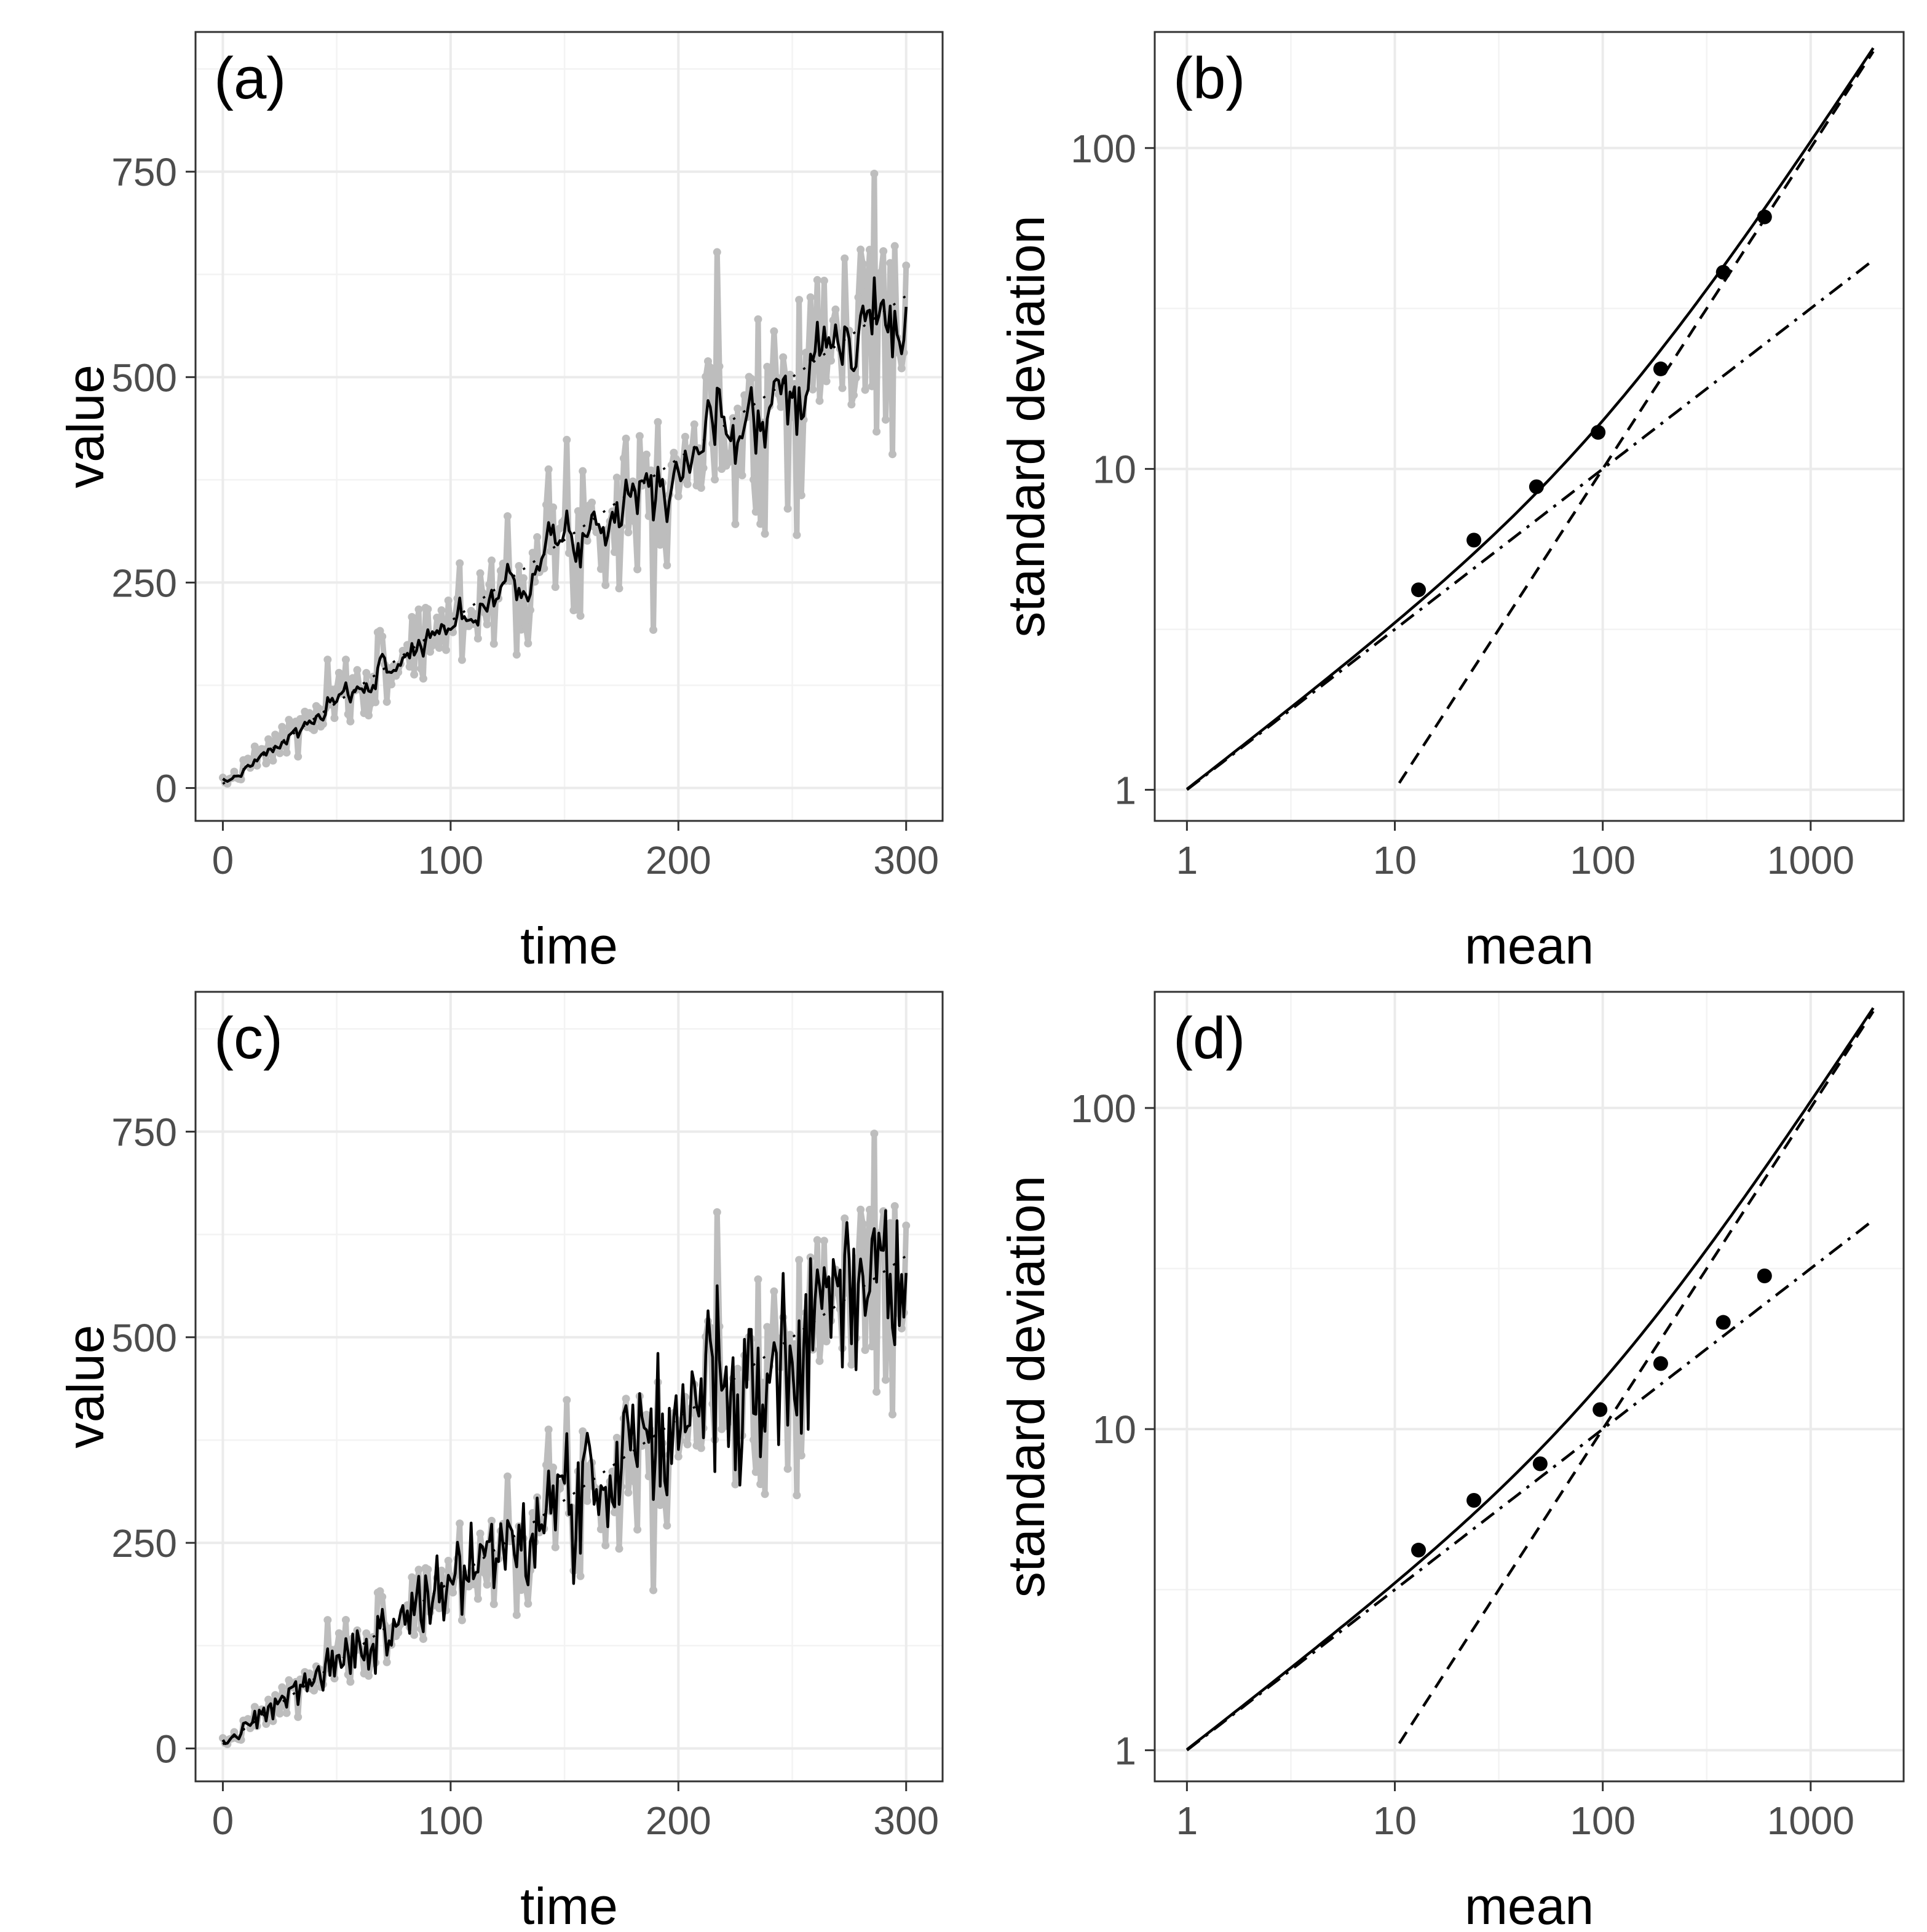  I want to click on y-tick-label: 750, so click(144, 172).